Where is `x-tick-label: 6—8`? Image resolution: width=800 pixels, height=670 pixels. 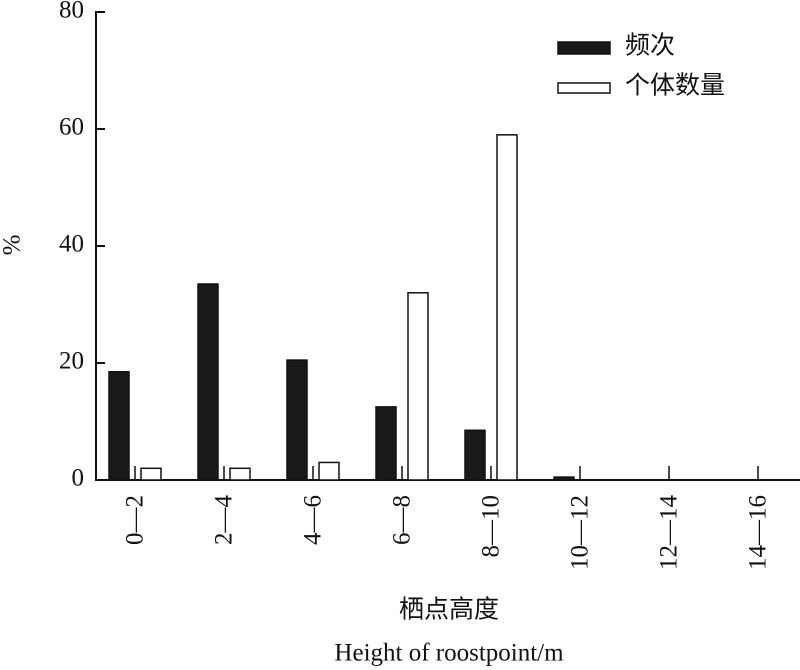
x-tick-label: 6—8 is located at coordinates (402, 520).